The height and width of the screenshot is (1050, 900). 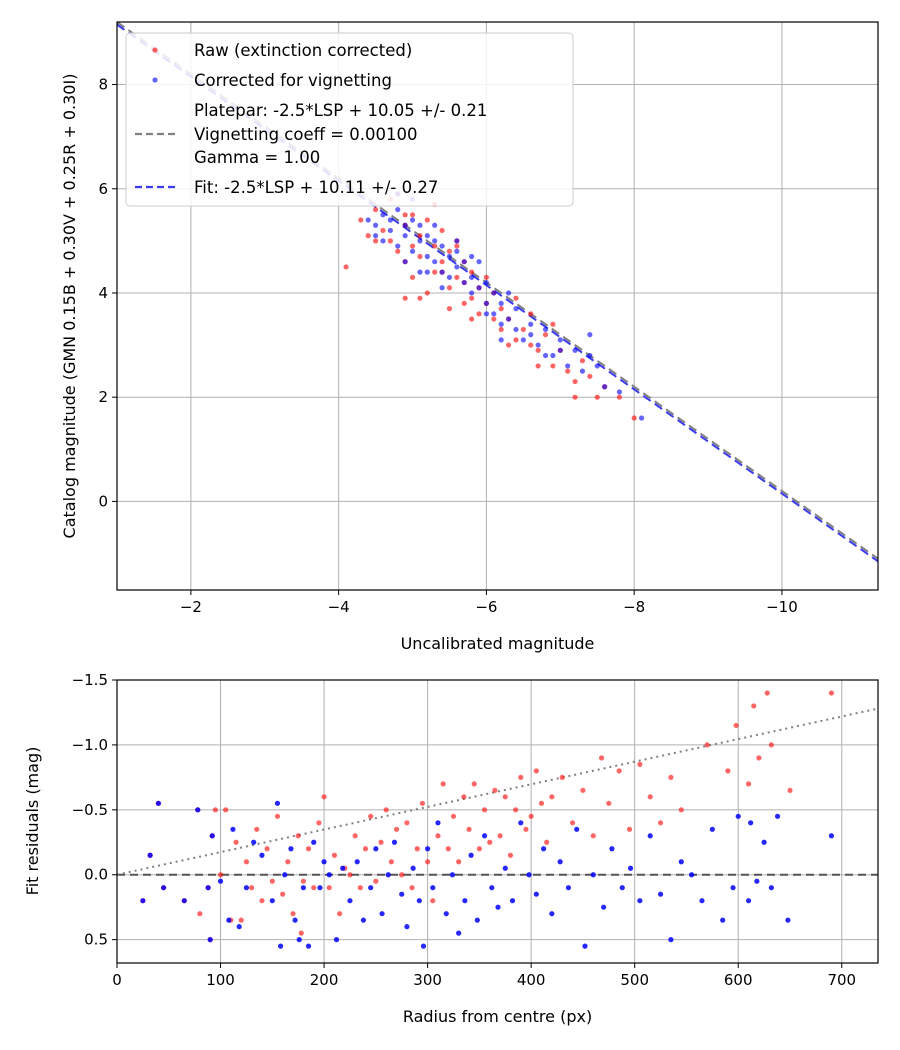 I want to click on top-y-tick-label: 8, so click(x=103, y=85).